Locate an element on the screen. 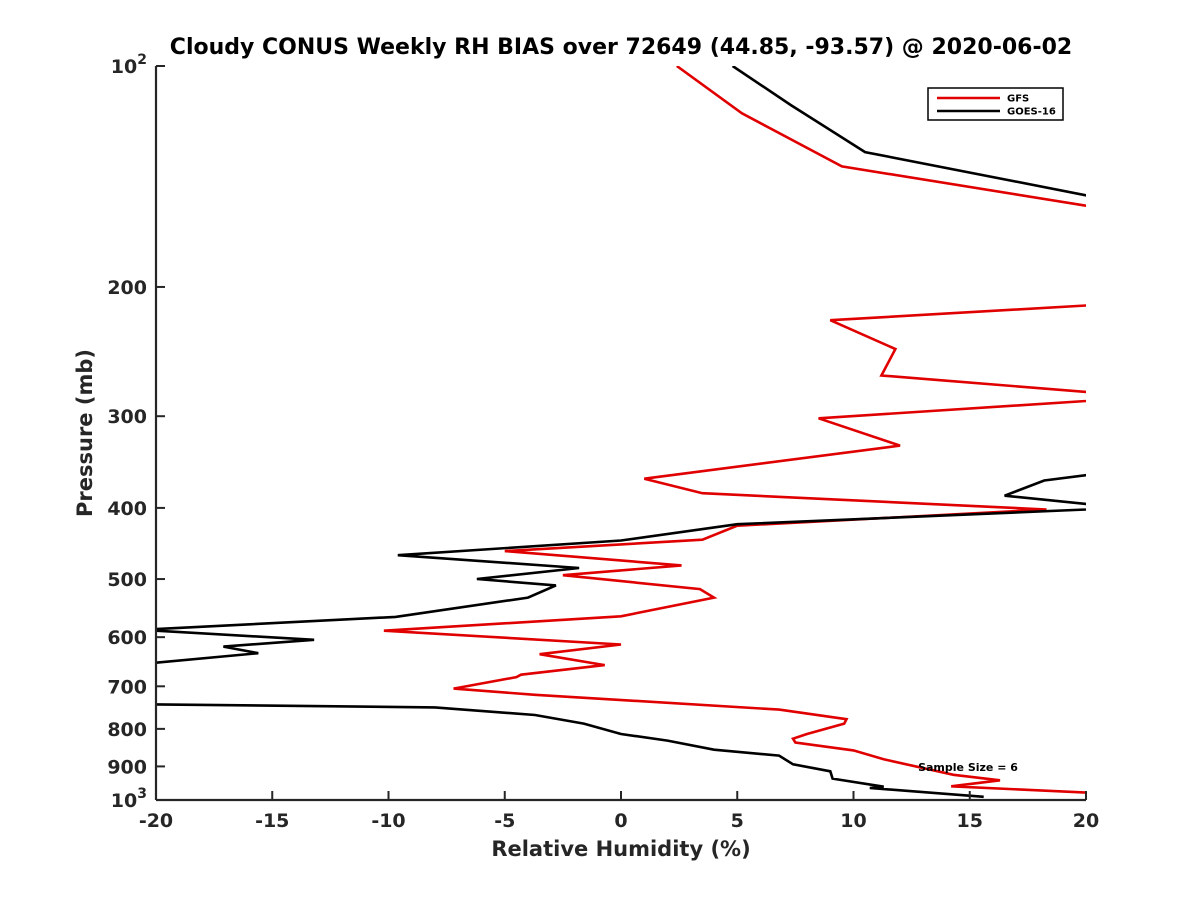 The height and width of the screenshot is (900, 1200). legend-label-goes-16: GOES-16 is located at coordinates (1031, 112).